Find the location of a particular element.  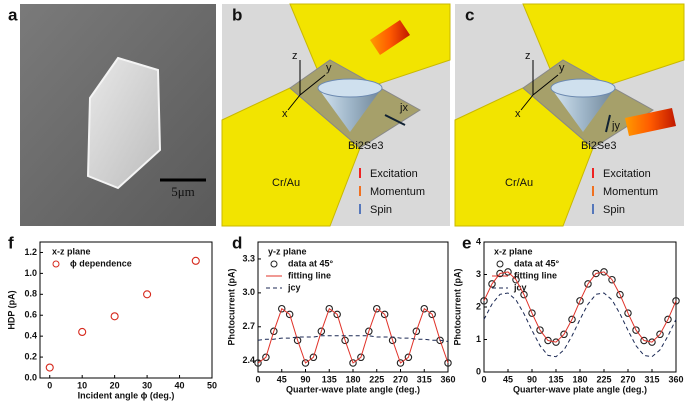

material-label: Bi2Se3 is located at coordinates (598, 146).